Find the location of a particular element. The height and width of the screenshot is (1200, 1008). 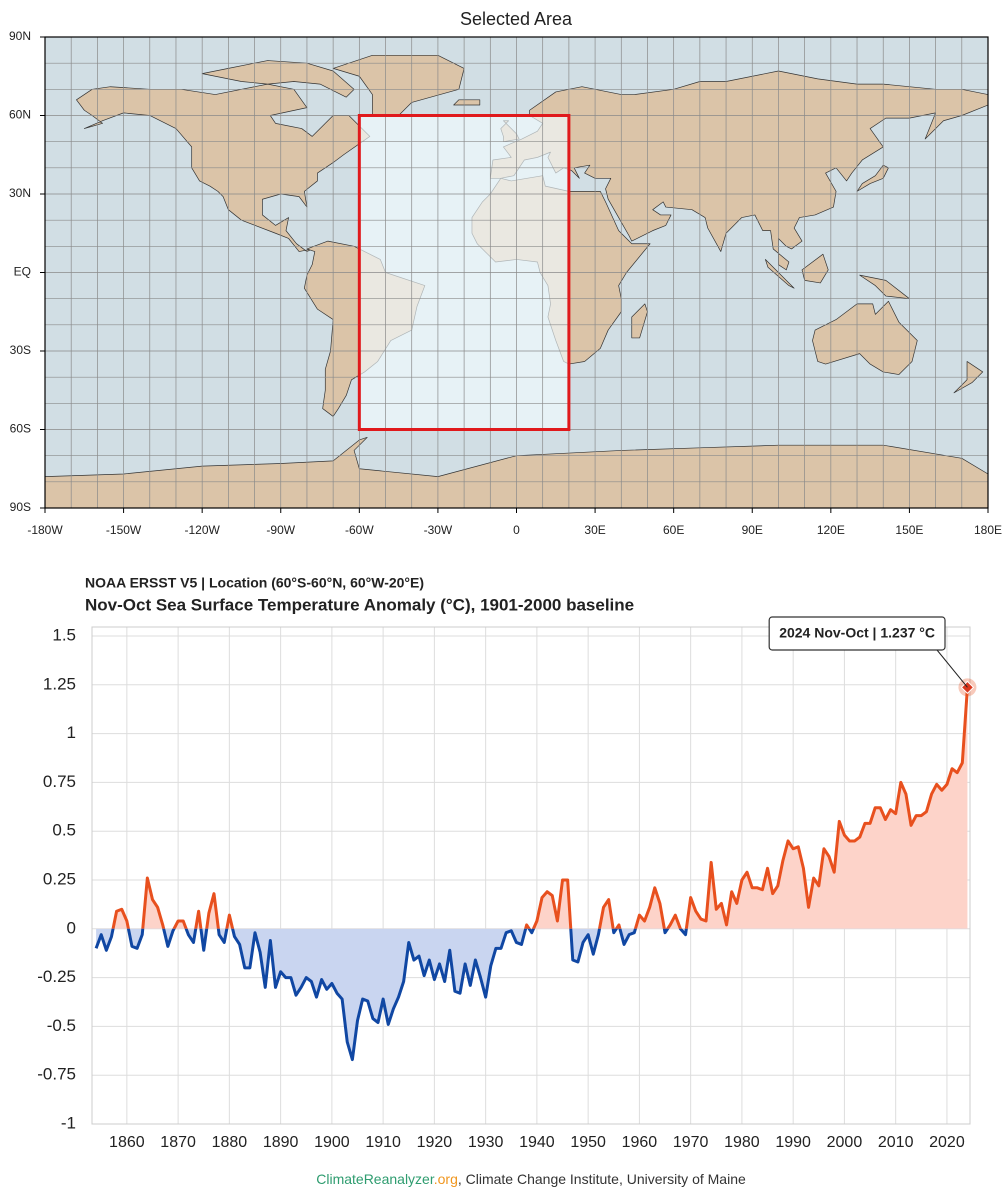

x-tick-label: 1950 is located at coordinates (588, 1142).